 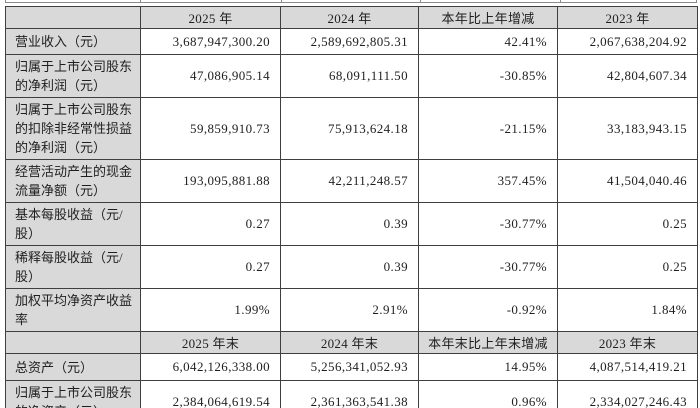 What do you see at coordinates (488, 394) in the screenshot?
I see `value-change: 0.96%` at bounding box center [488, 394].